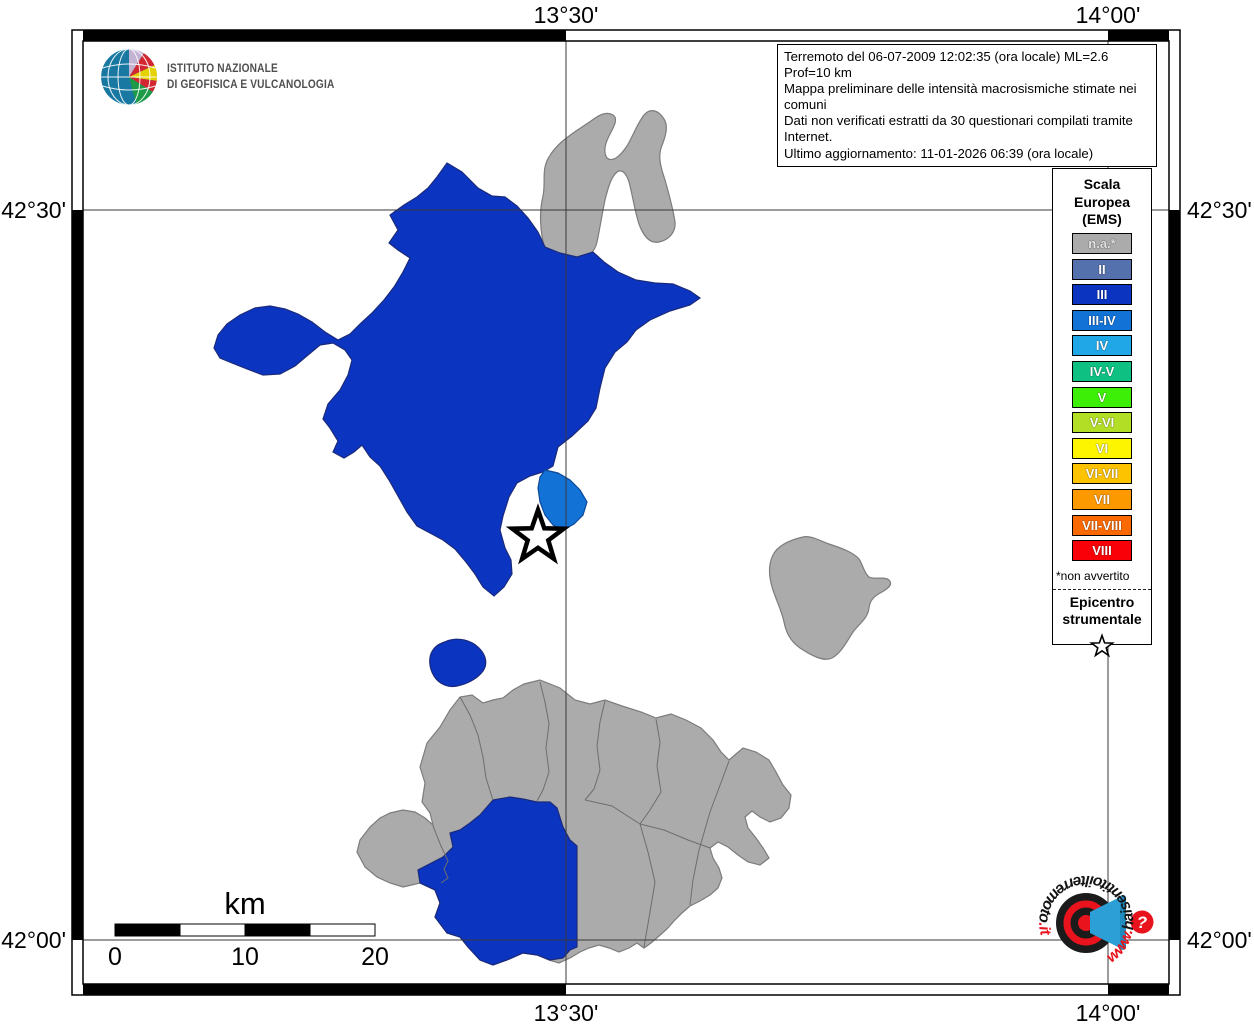  I want to click on legend-footnote: *non avvertito, so click(1093, 576).